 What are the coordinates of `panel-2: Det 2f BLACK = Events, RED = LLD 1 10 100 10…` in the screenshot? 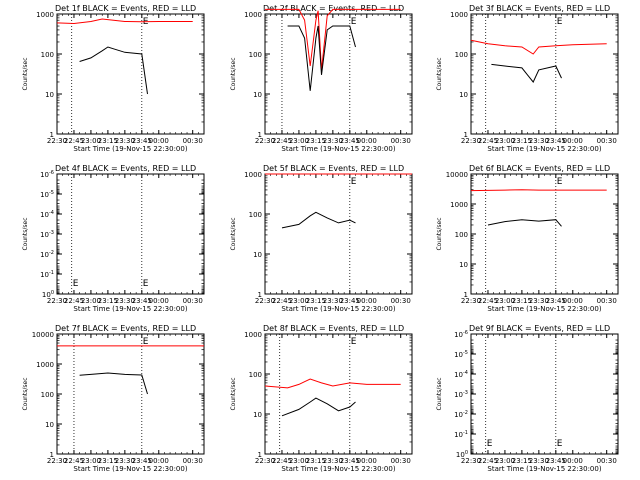 It's located at (321, 78).